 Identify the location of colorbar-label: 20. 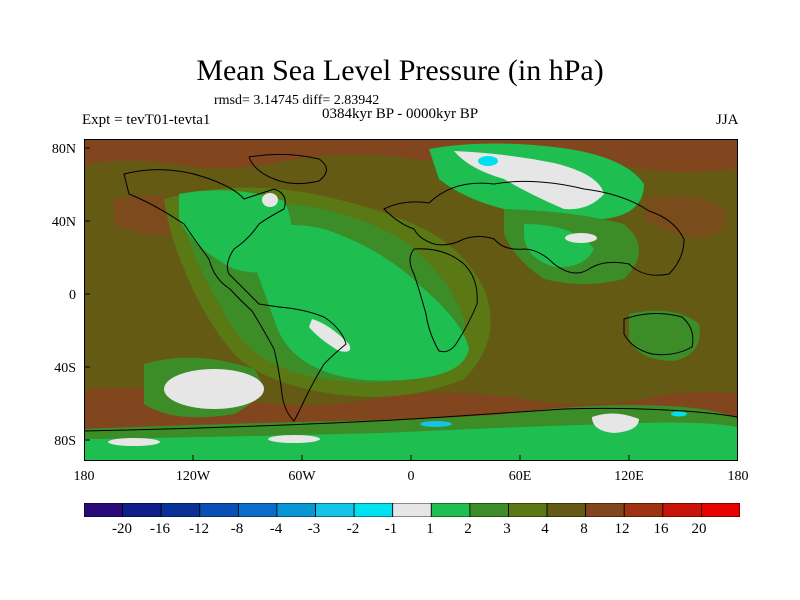
(699, 529).